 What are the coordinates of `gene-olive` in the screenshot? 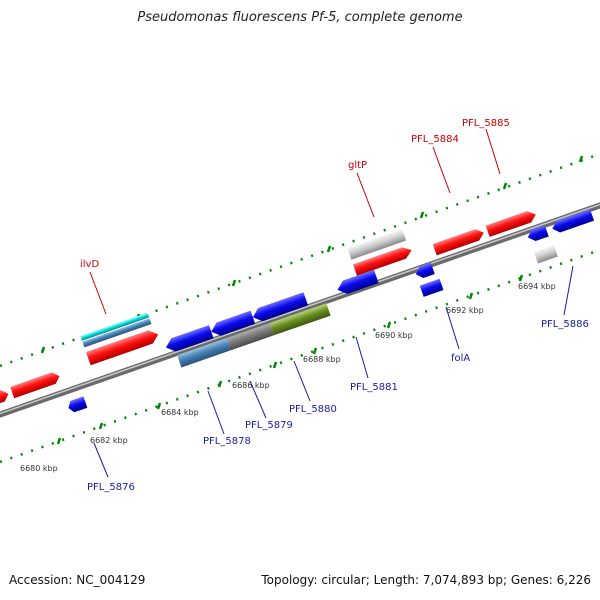 It's located at (300, 319).